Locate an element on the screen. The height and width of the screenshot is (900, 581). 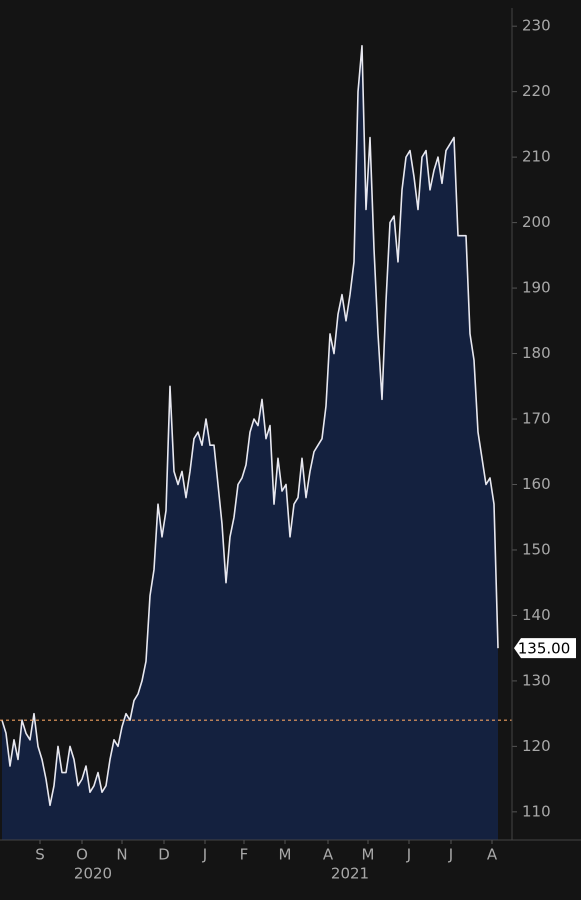
x-tick-label: F is located at coordinates (244, 855).